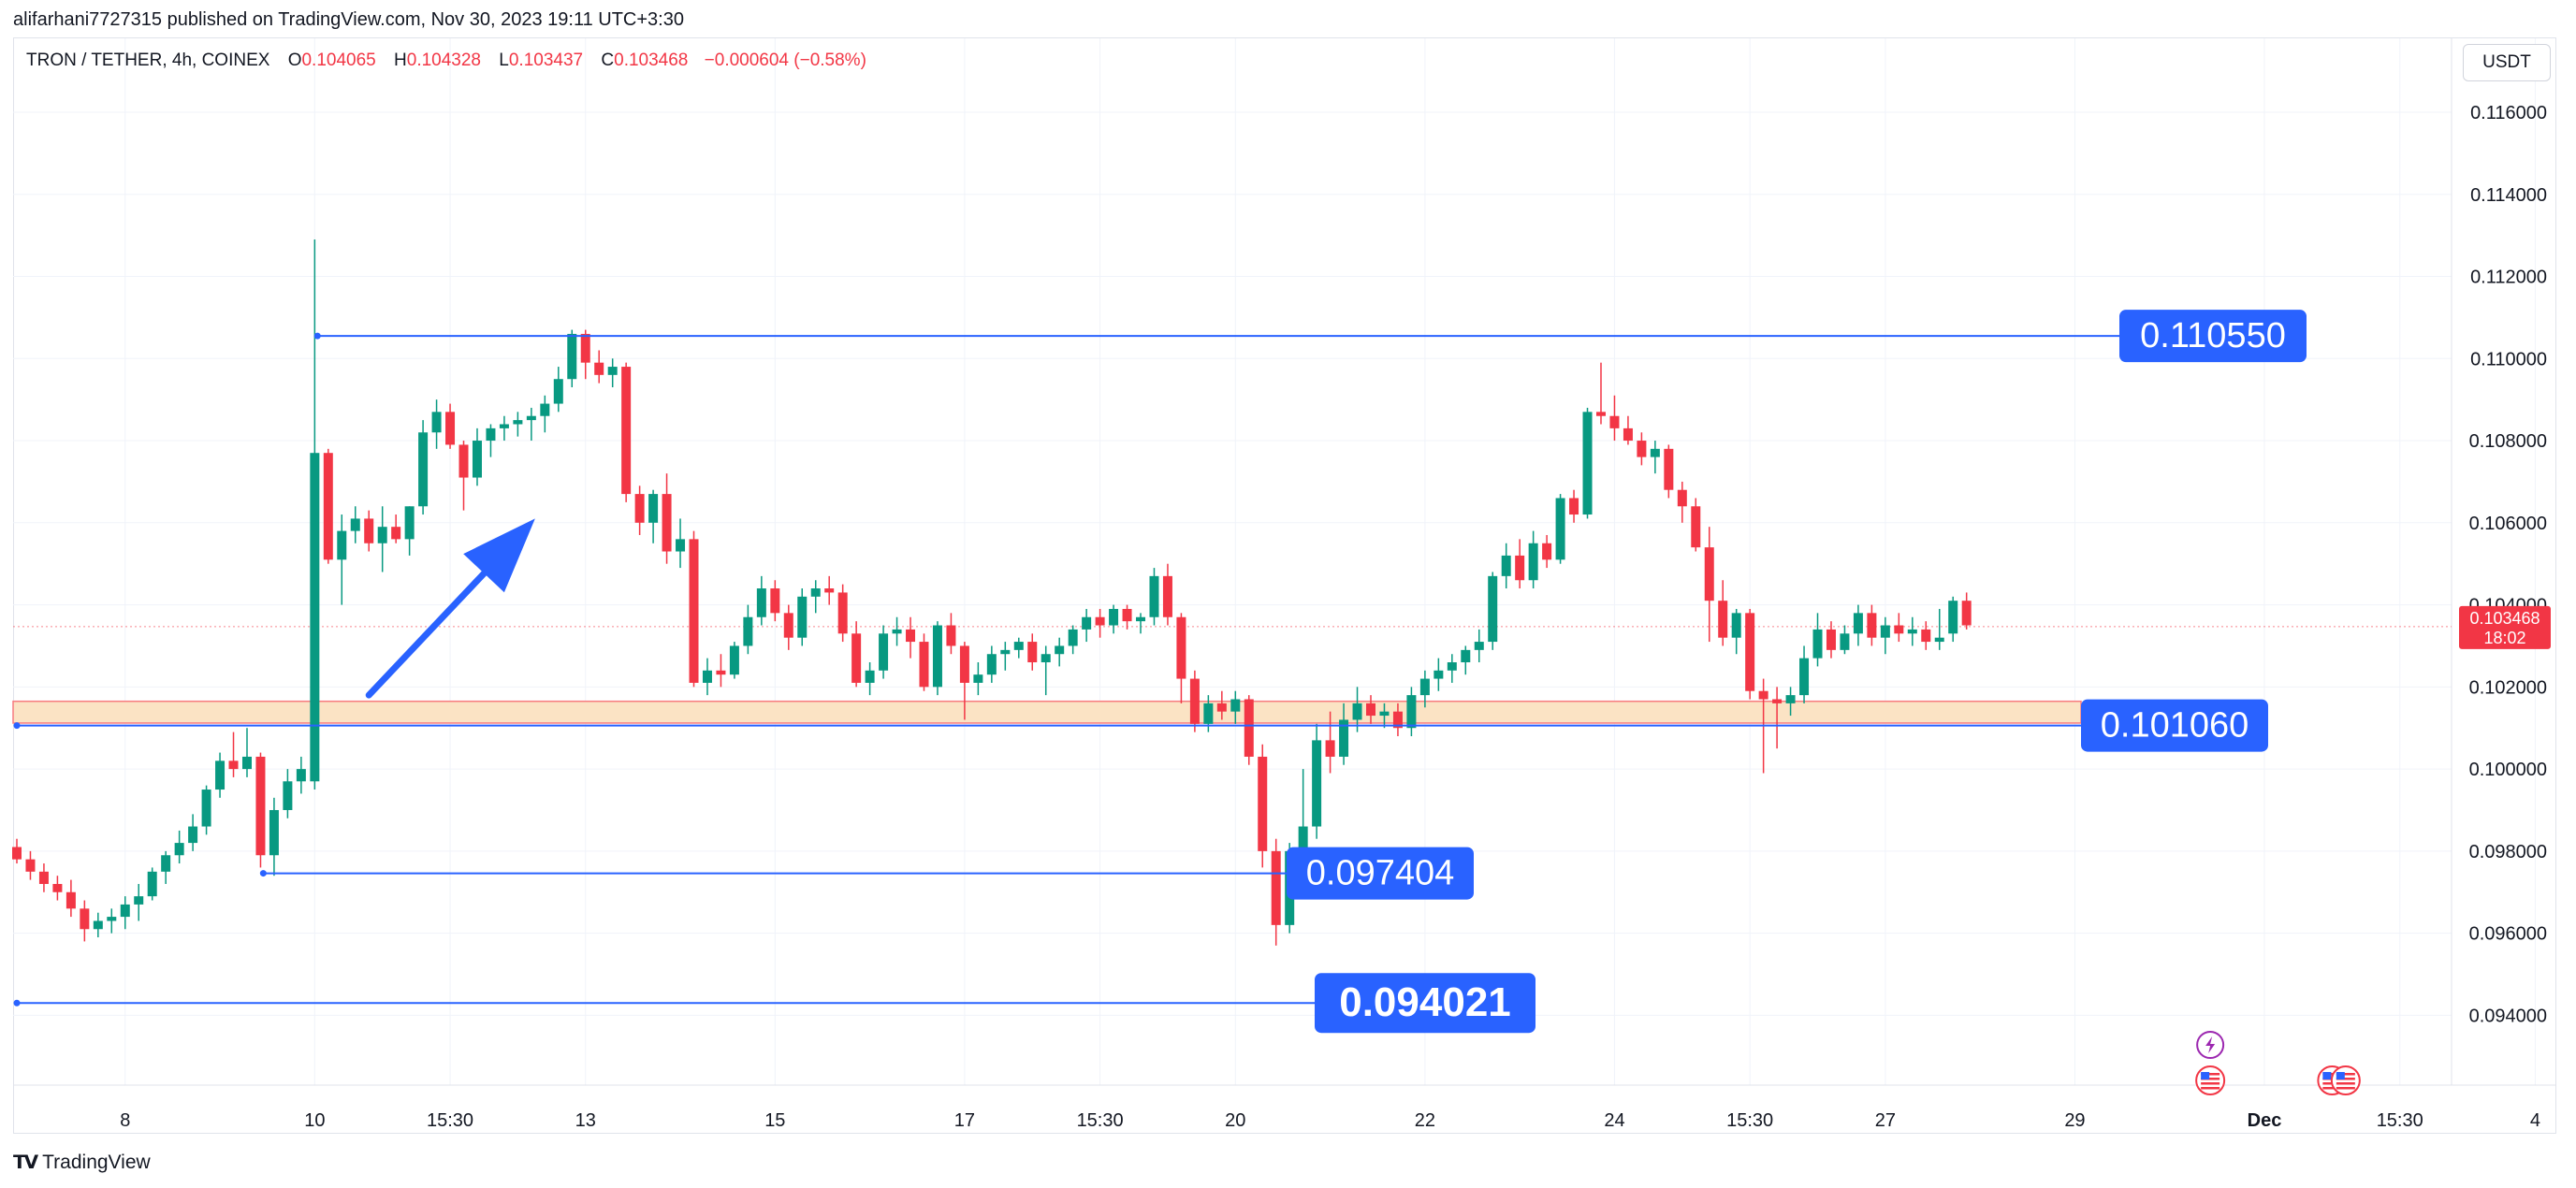 This screenshot has height=1188, width=2576. What do you see at coordinates (400, 60) in the screenshot?
I see `high-label: H` at bounding box center [400, 60].